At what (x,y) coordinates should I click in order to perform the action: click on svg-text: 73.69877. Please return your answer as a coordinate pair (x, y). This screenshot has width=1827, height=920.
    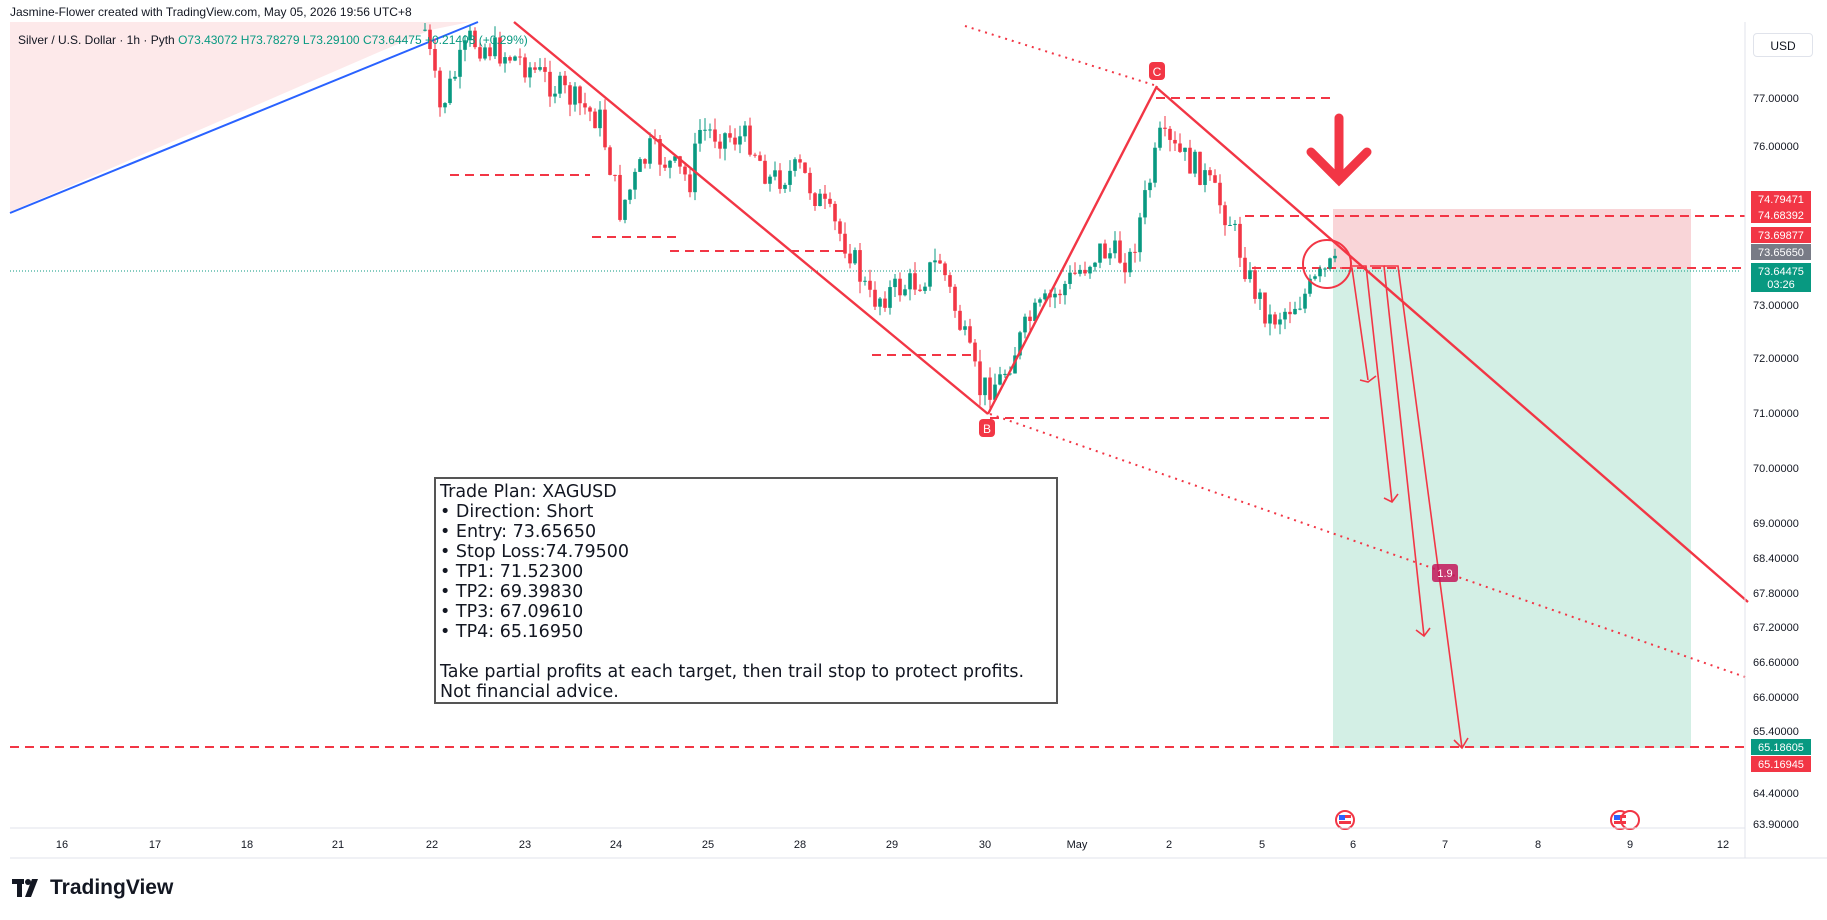
    Looking at the image, I should click on (1781, 236).